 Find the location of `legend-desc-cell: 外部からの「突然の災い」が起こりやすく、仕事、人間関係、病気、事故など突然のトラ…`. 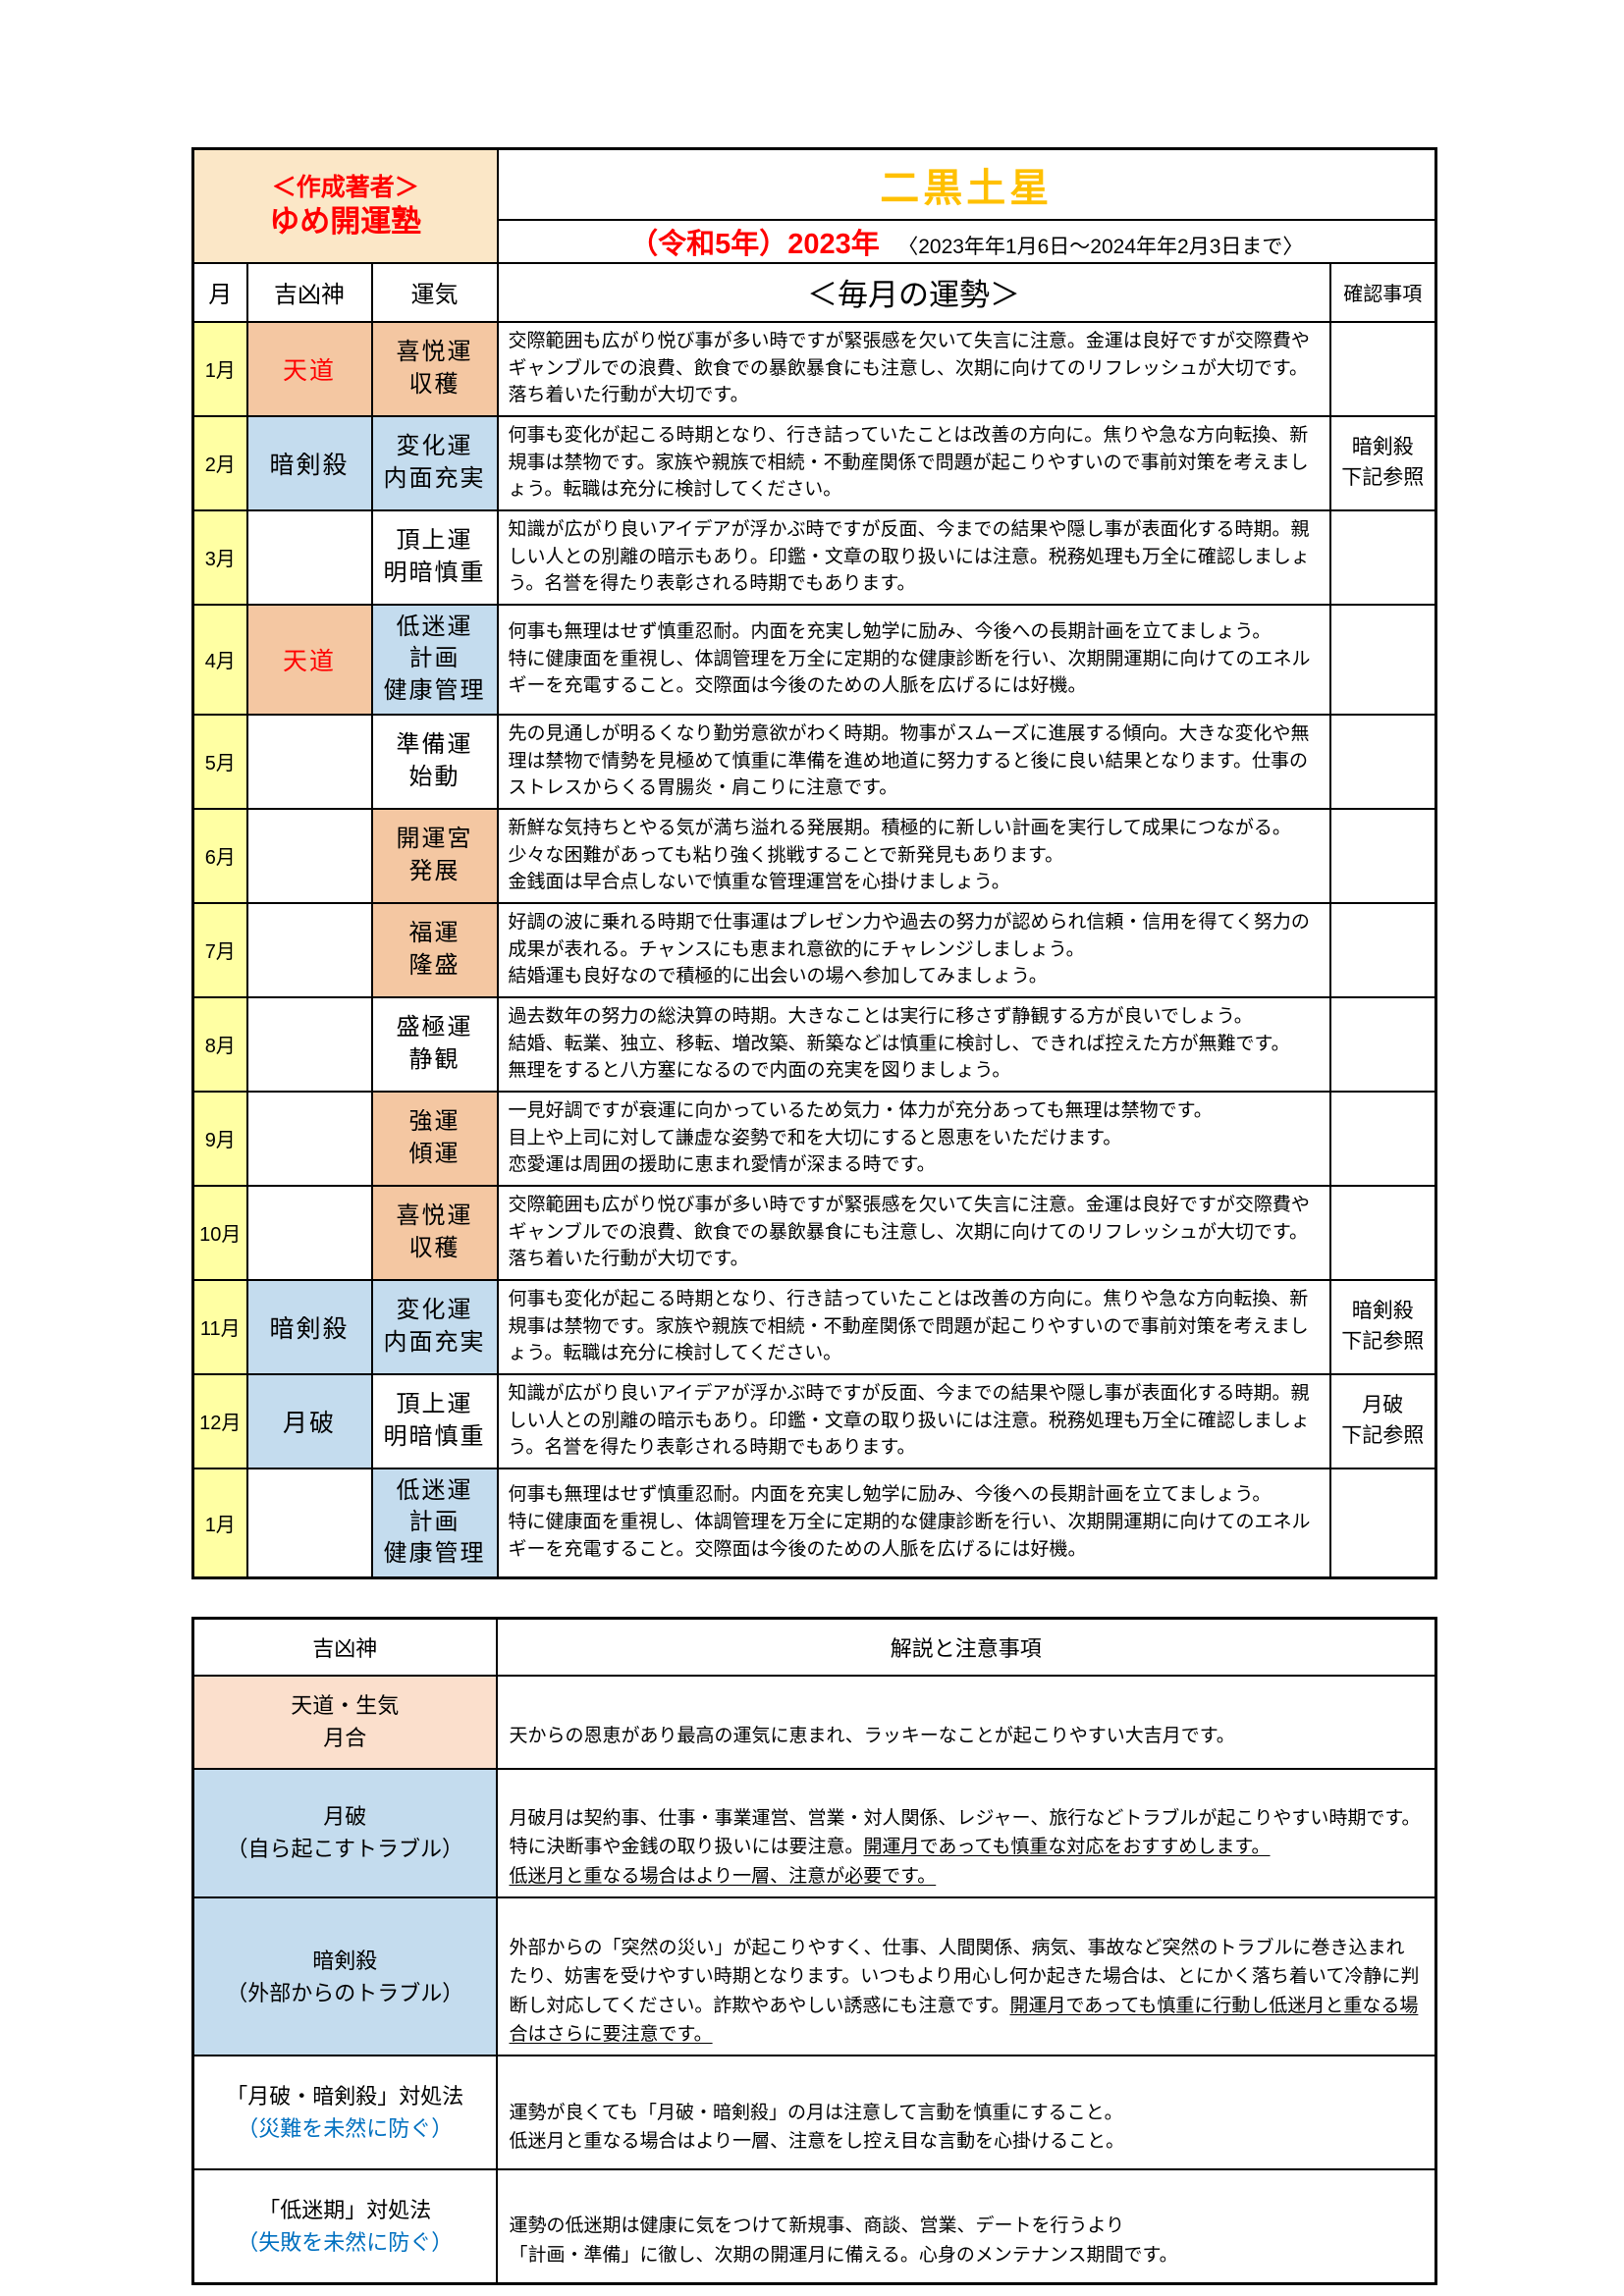

legend-desc-cell: 外部からの「突然の災い」が起こりやすく、仕事、人間関係、病気、事故など突然のトラ… is located at coordinates (966, 1976).